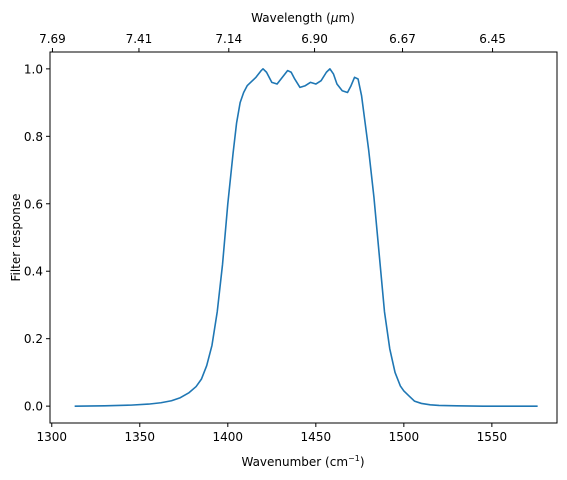  I want to click on y-tick-label: 0.2, so click(33, 339).